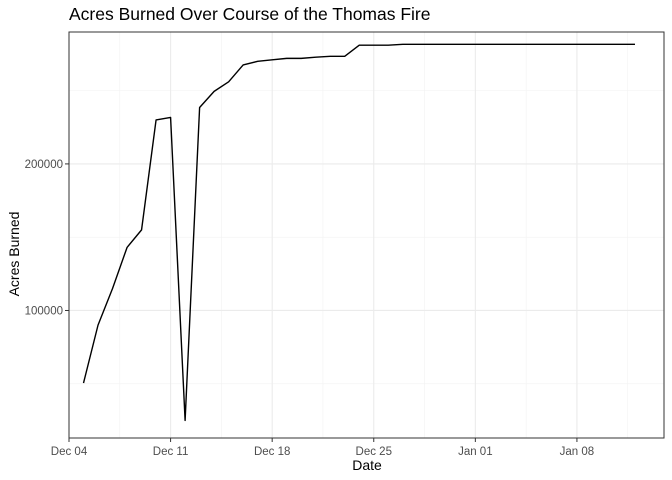 This screenshot has height=480, width=672. I want to click on x-axis-title: Date, so click(367, 465).